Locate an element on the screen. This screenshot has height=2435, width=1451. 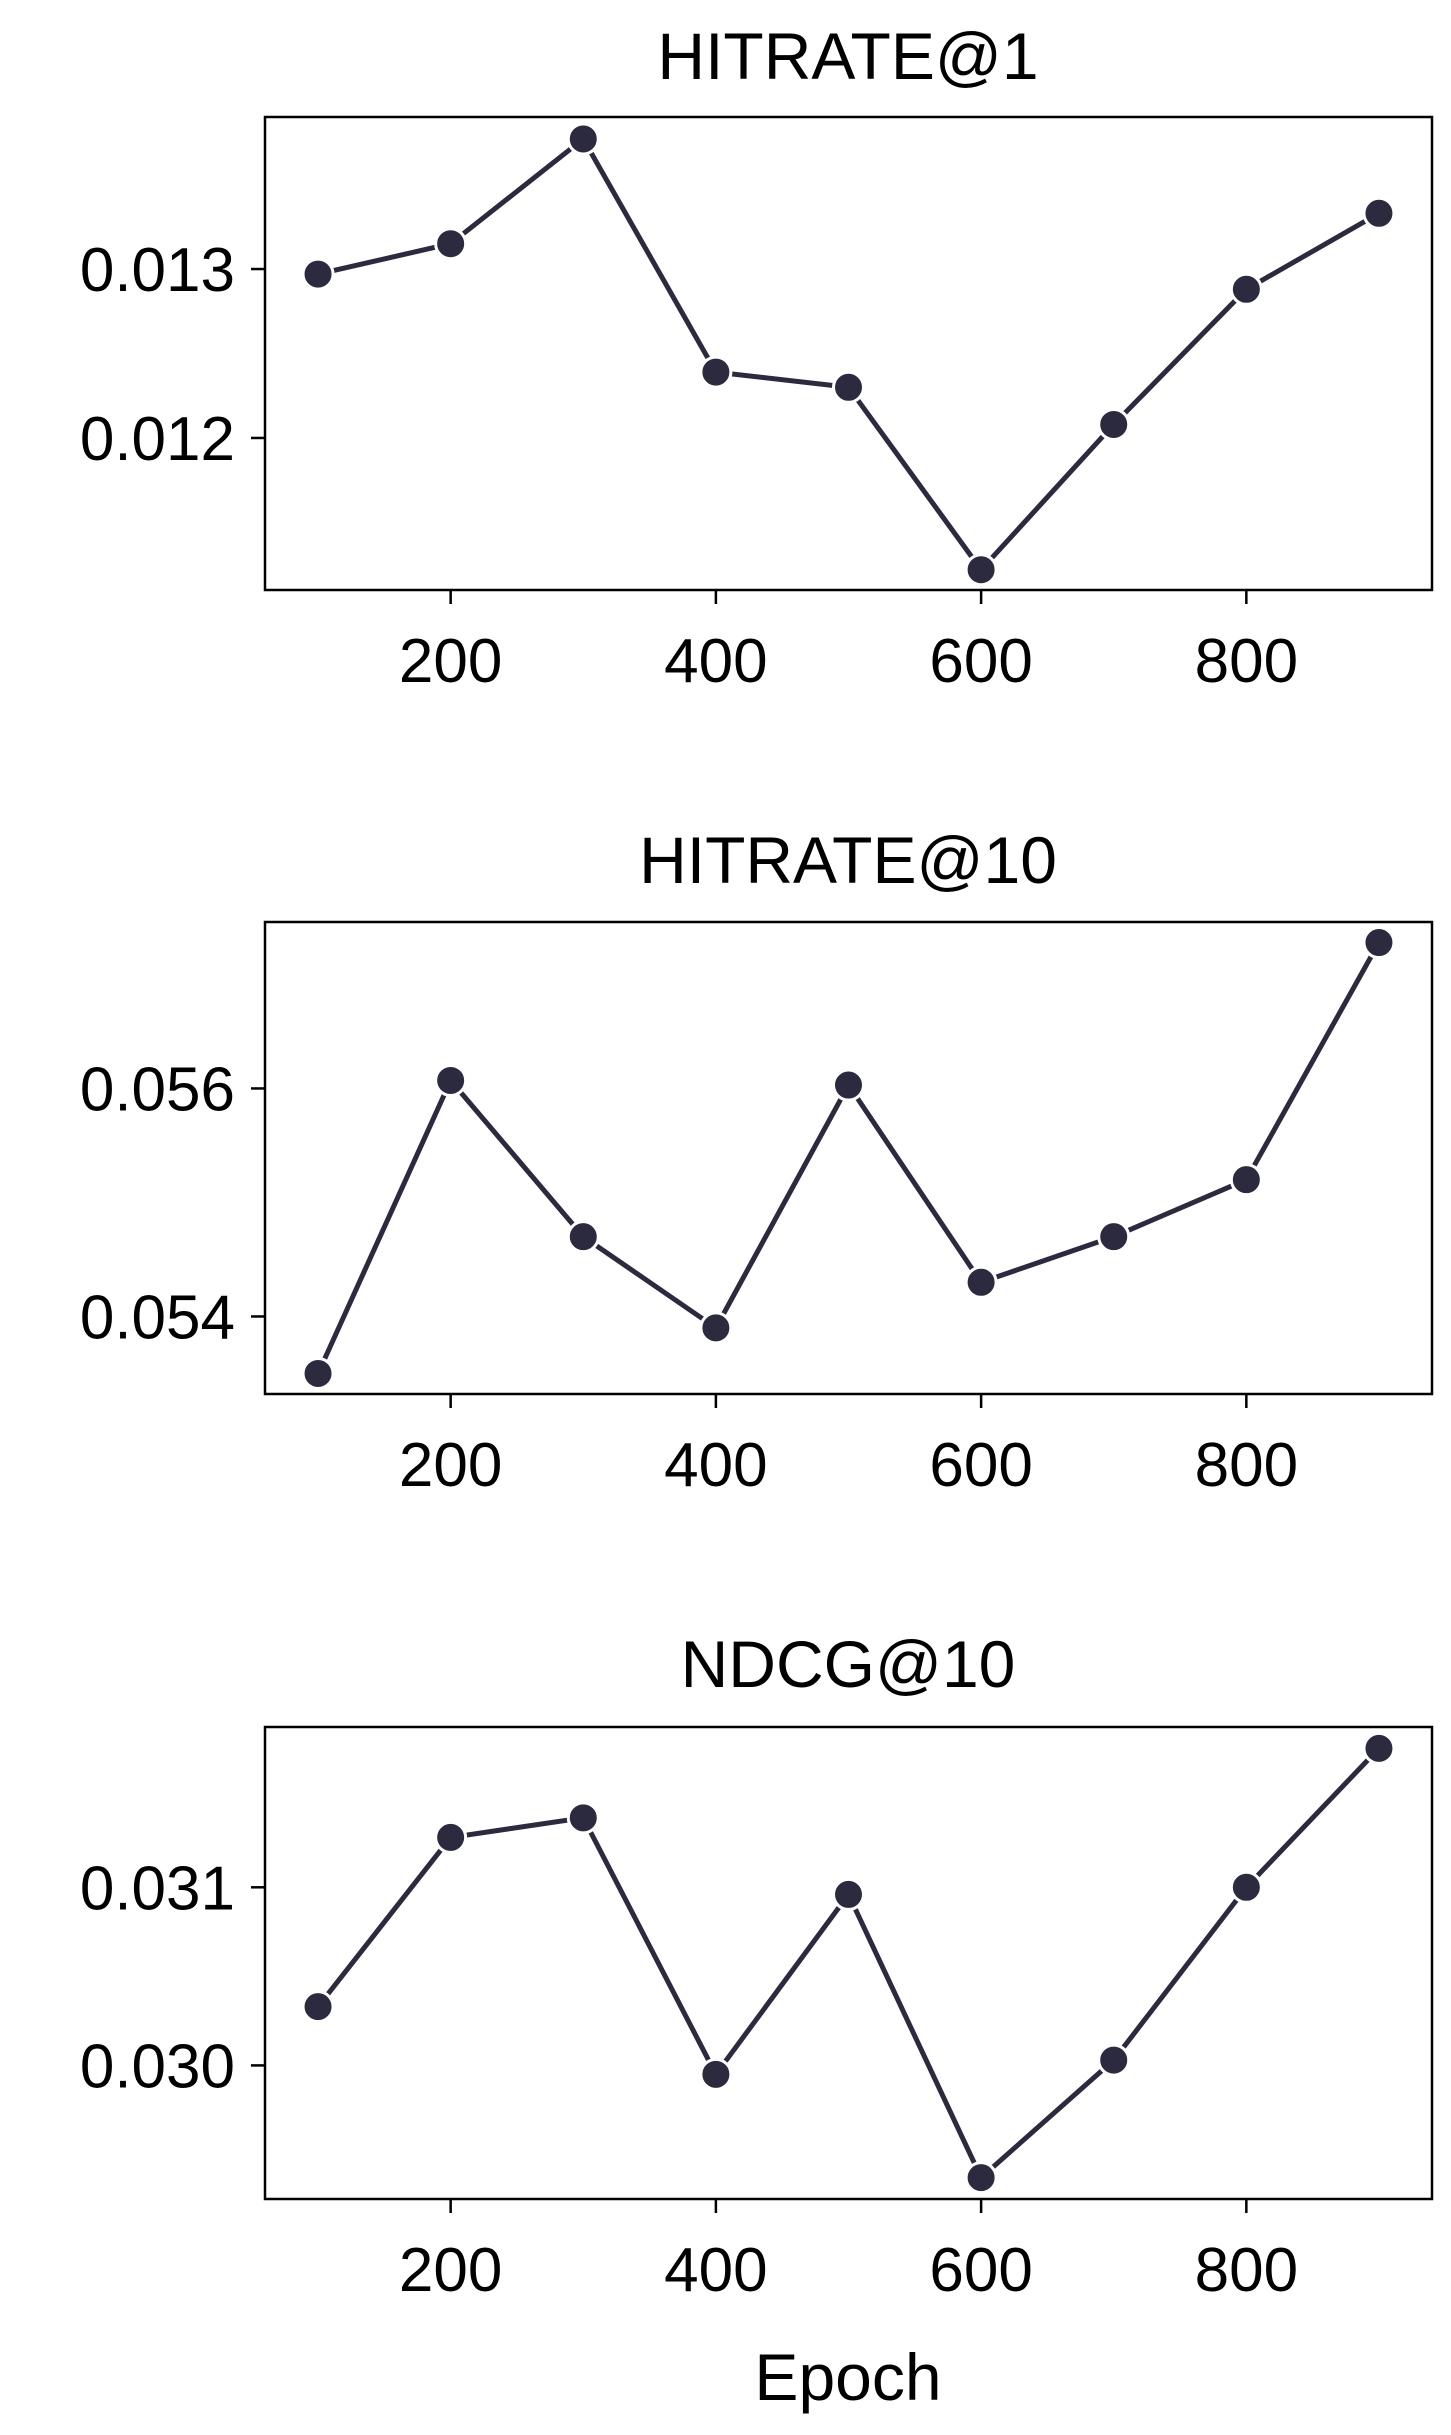
panel-3-x-ticks: 200 400 600 800 is located at coordinates (848, 2252).